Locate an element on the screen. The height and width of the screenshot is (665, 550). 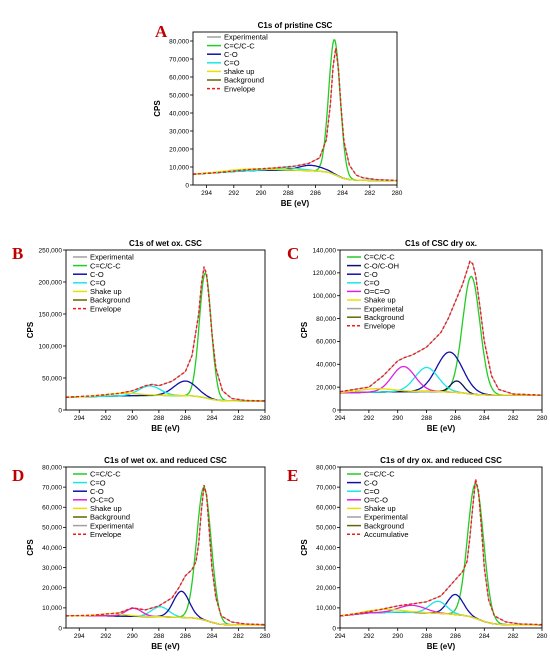
panel-label: E is located at coordinates (292, 475).